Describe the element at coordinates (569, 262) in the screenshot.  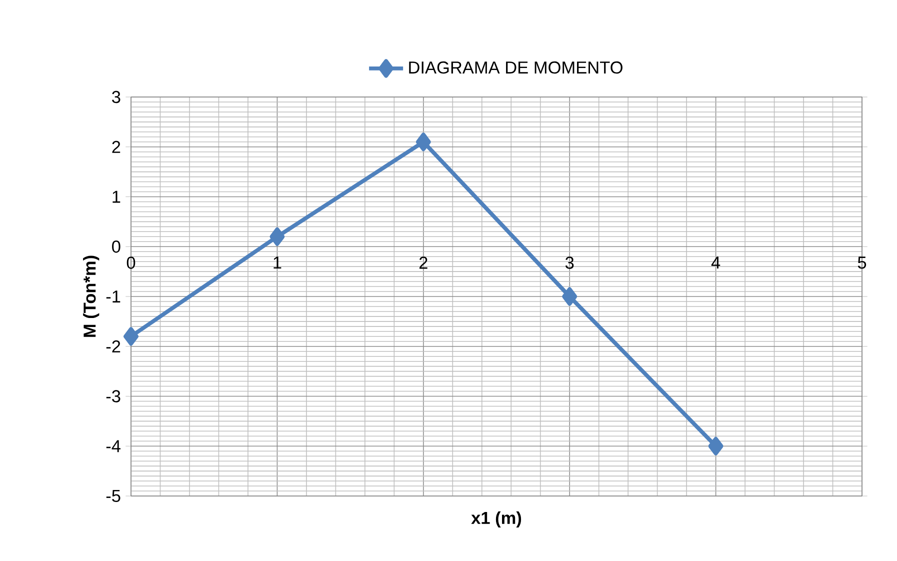
I see `x-tick-label: 3` at that location.